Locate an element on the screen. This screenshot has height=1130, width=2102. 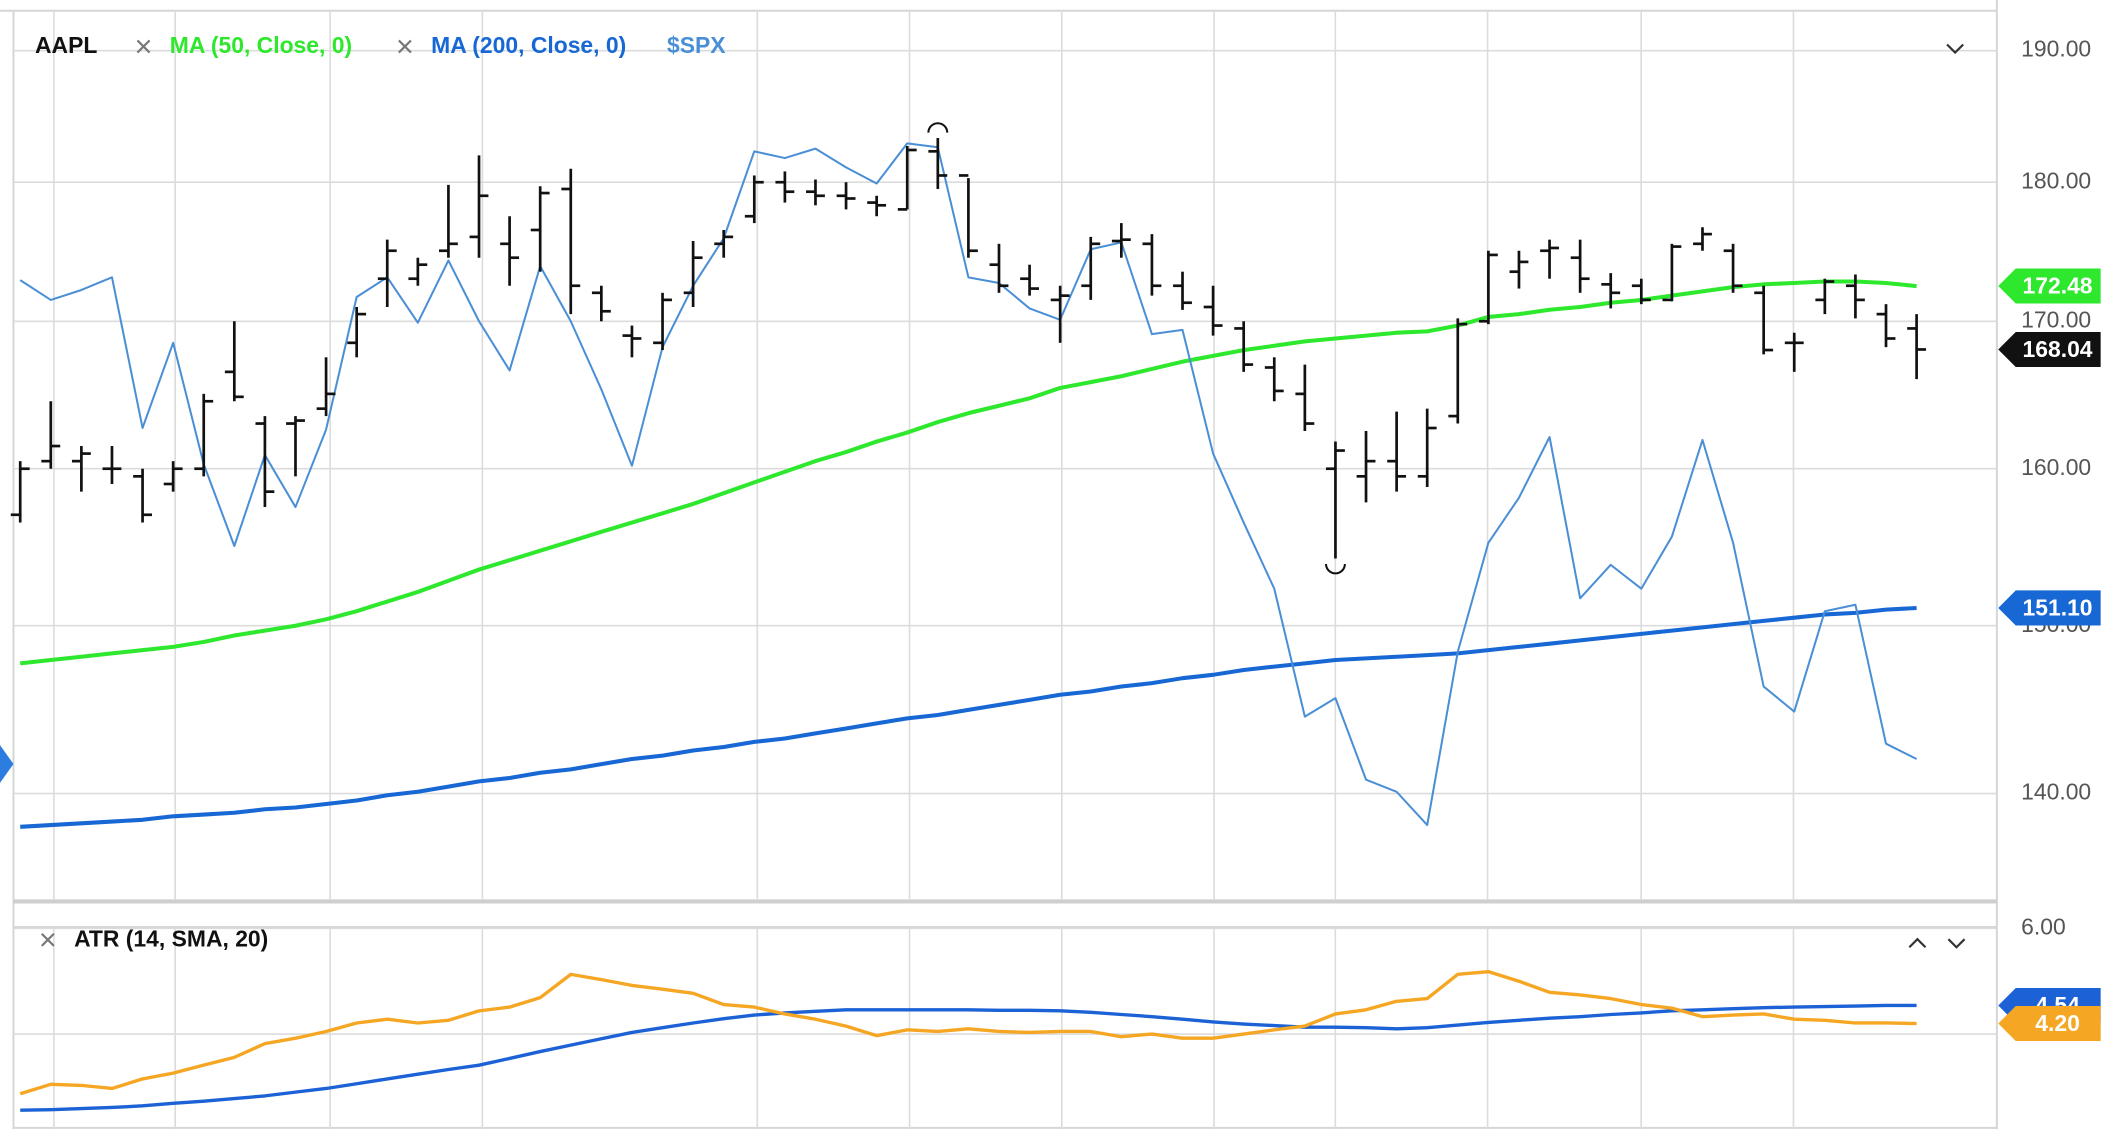
overlay-edge-marker is located at coordinates (7, 764).